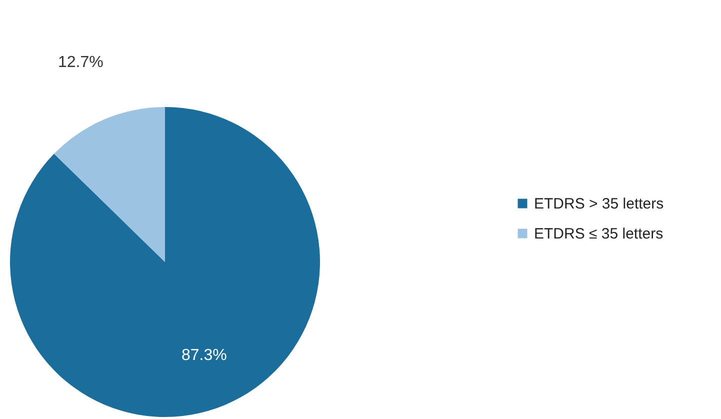 This screenshot has width=721, height=419. Describe the element at coordinates (109, 184) in the screenshot. I see `pie-slice` at that location.